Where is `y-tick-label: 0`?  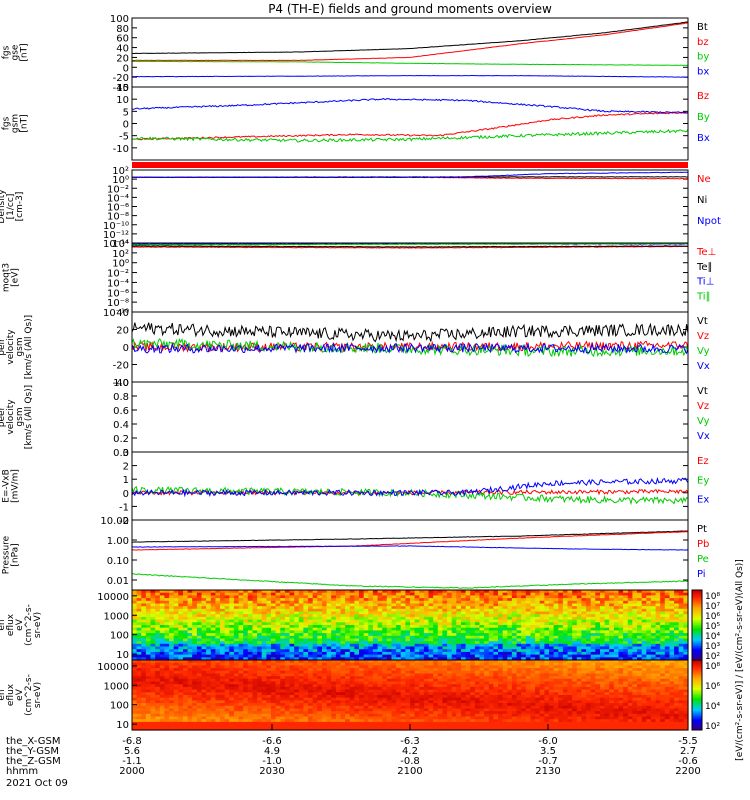 y-tick-label: 0 is located at coordinates (126, 348).